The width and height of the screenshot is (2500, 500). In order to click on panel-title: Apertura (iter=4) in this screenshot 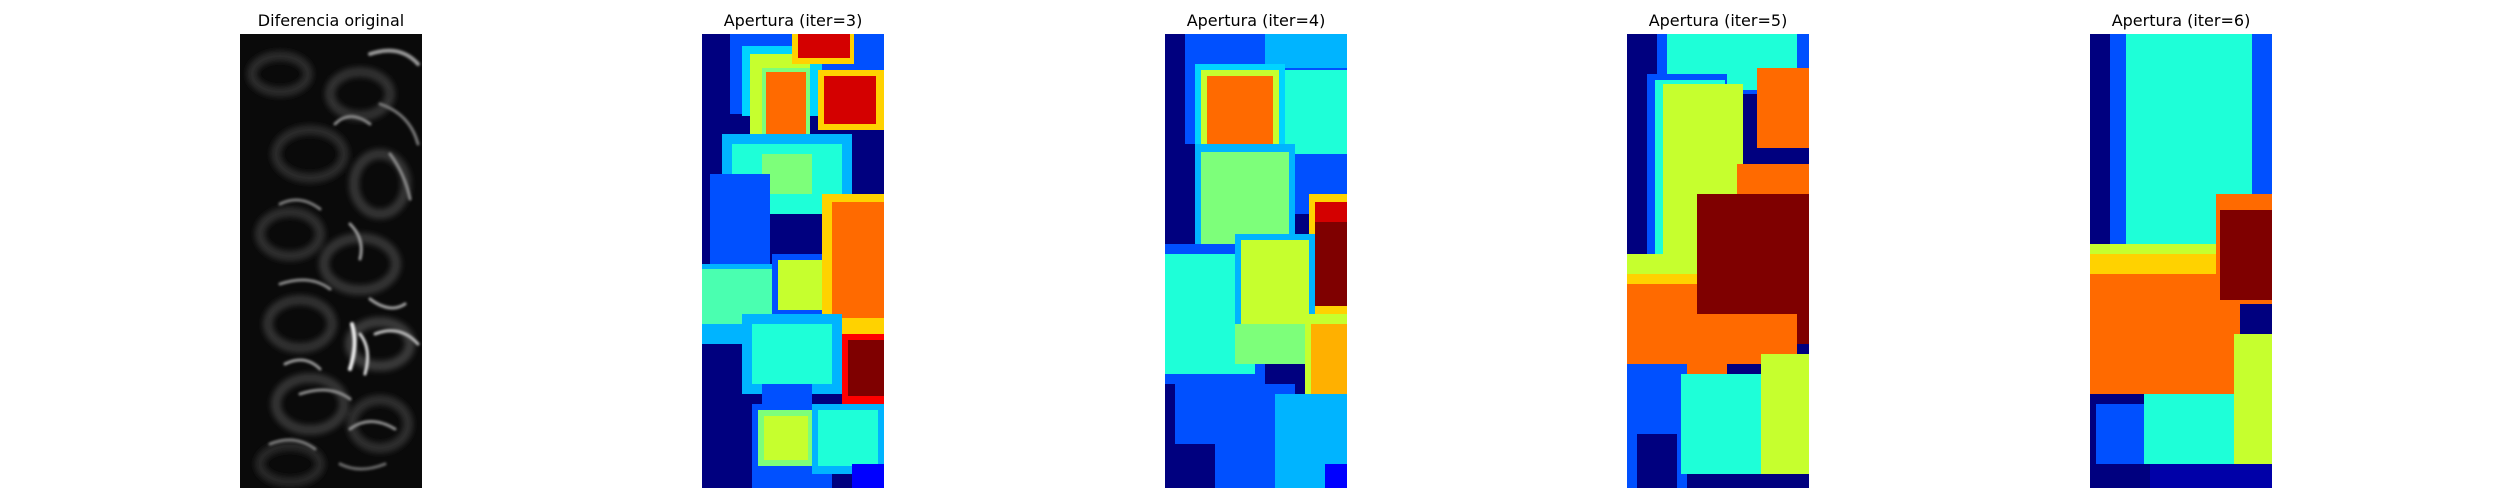, I will do `click(1256, 20)`.